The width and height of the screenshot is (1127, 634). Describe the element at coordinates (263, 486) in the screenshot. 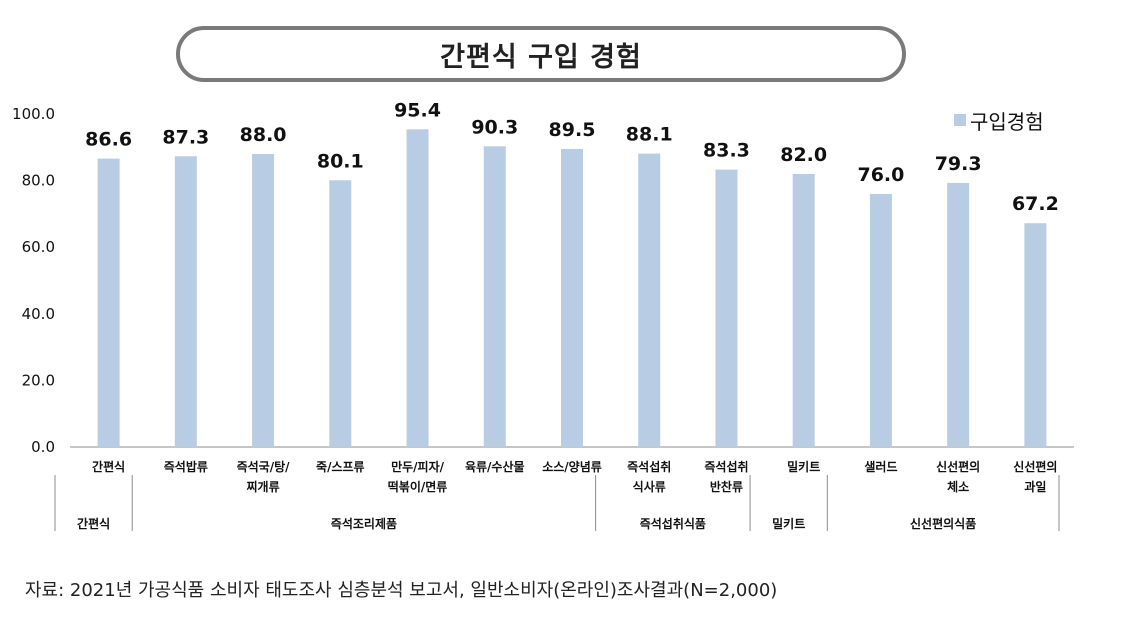

I see `category-label: 찌개류` at that location.